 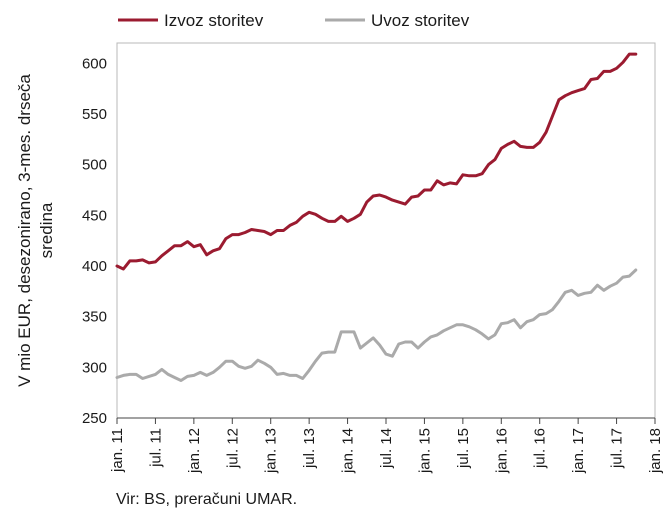 I want to click on x-tick-label: jul. 16, so click(x=540, y=448).